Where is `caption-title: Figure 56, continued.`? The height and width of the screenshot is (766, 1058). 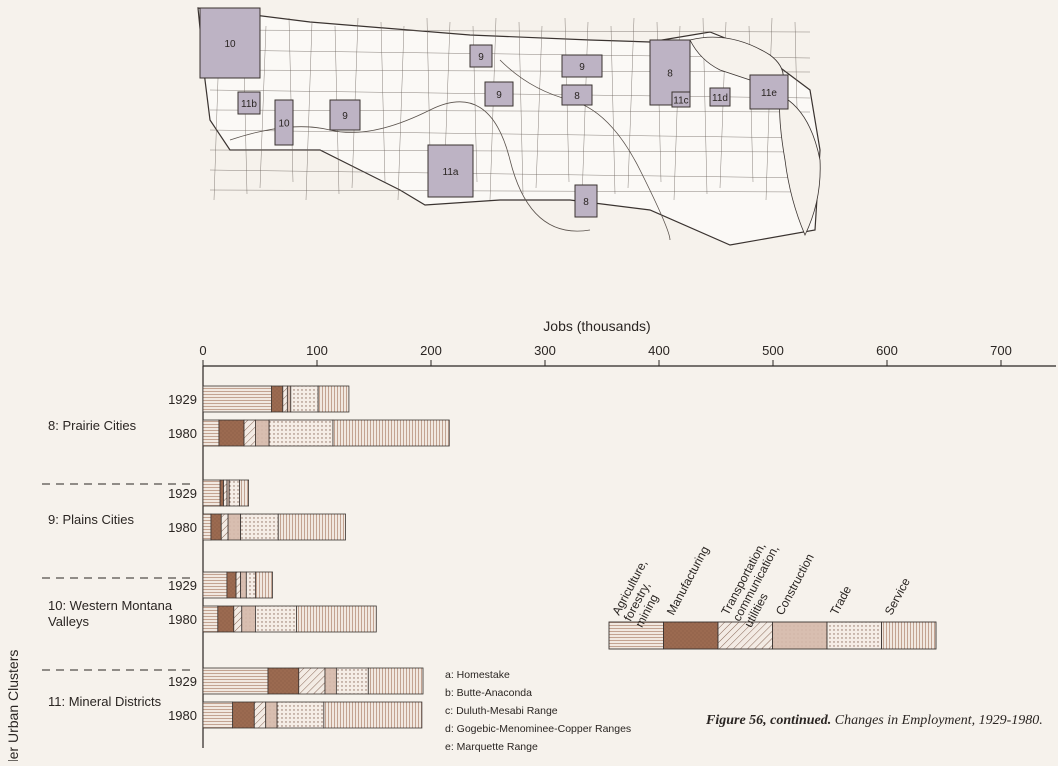 caption-title: Figure 56, continued. is located at coordinates (769, 720).